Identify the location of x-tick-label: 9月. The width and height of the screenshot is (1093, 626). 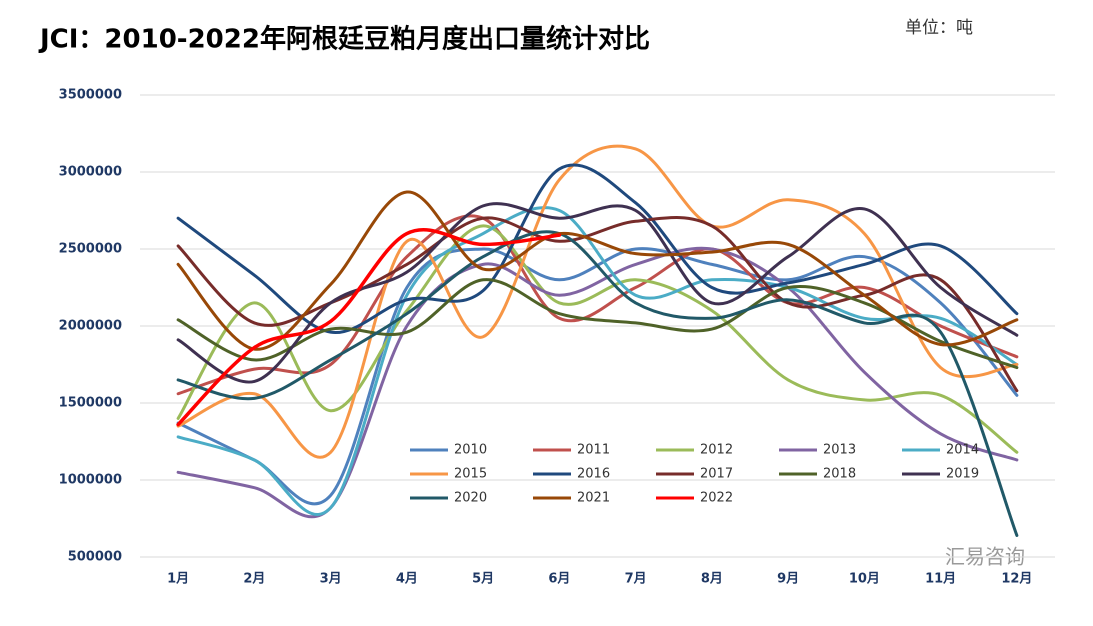
(788, 579).